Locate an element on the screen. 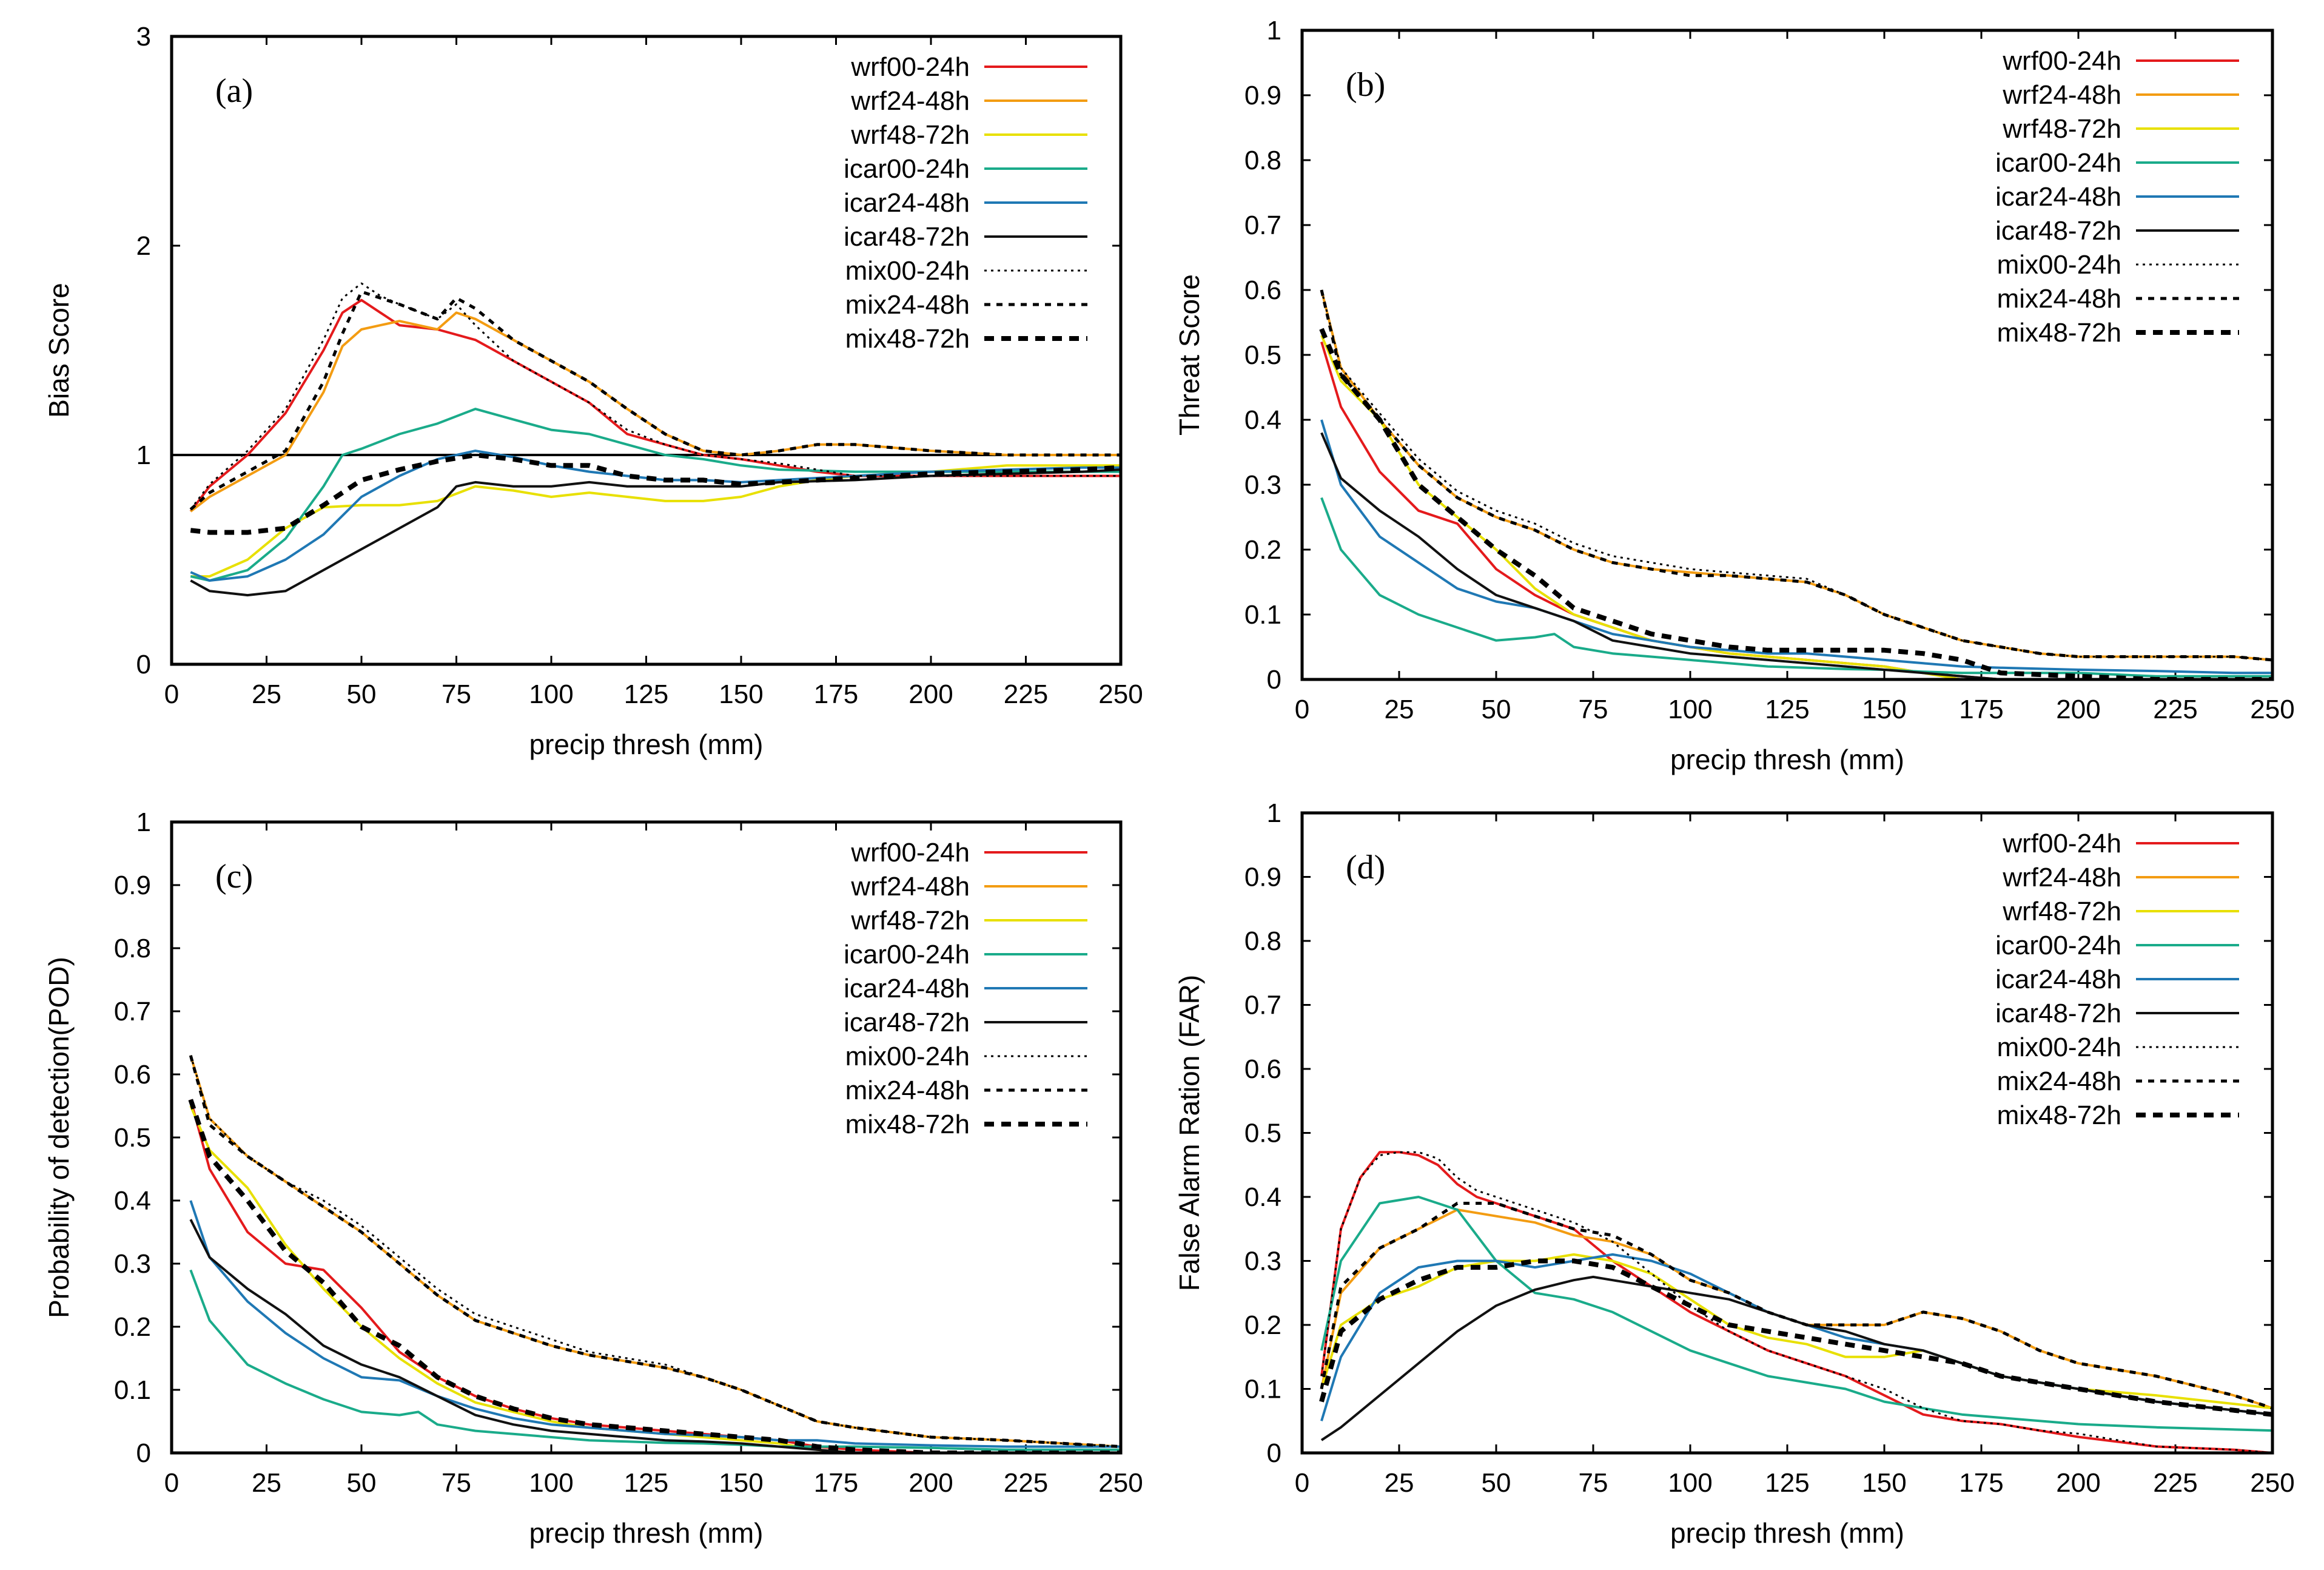 This screenshot has width=2324, height=1570. y-tick-label: 0.4 is located at coordinates (1263, 1197).